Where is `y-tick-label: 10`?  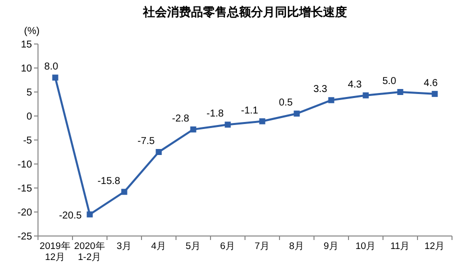 y-tick-label: 10 is located at coordinates (26, 69).